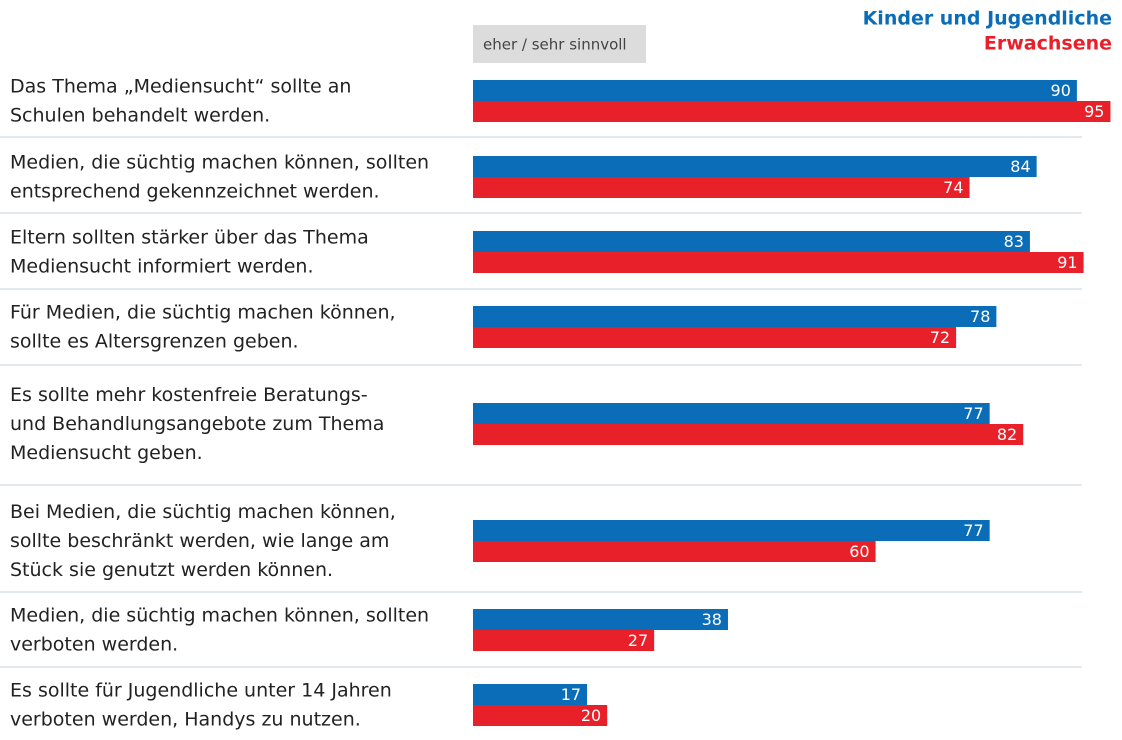  Describe the element at coordinates (189, 395) in the screenshot. I see `category-line: Es sollte mehr kostenfreie Beratungs-` at that location.